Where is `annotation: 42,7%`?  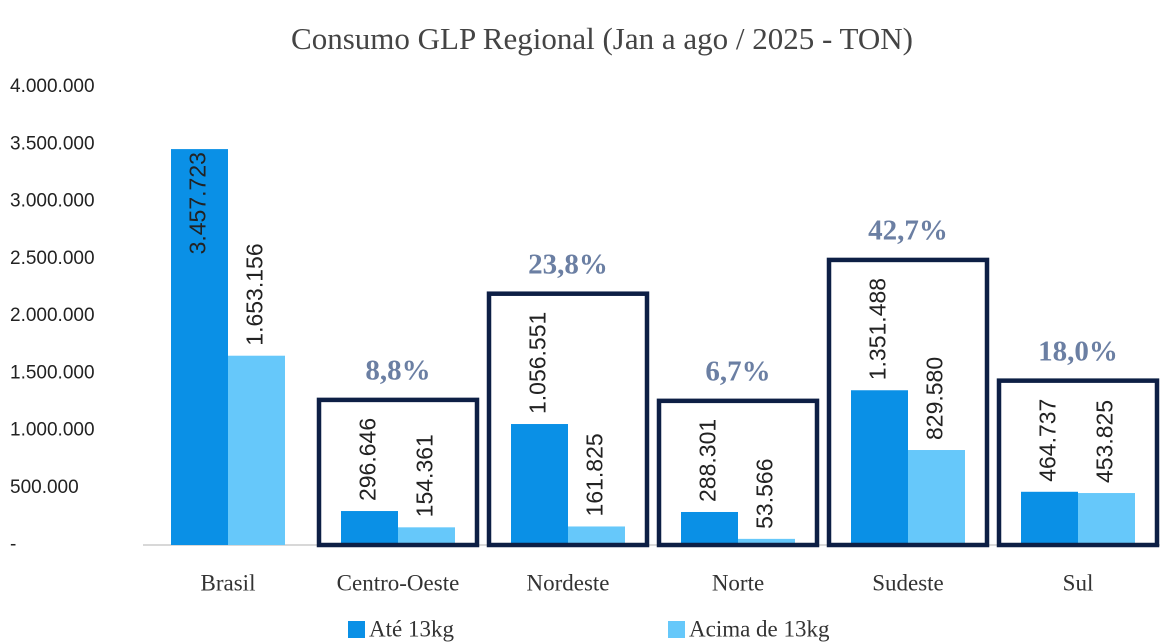
annotation: 42,7% is located at coordinates (908, 231).